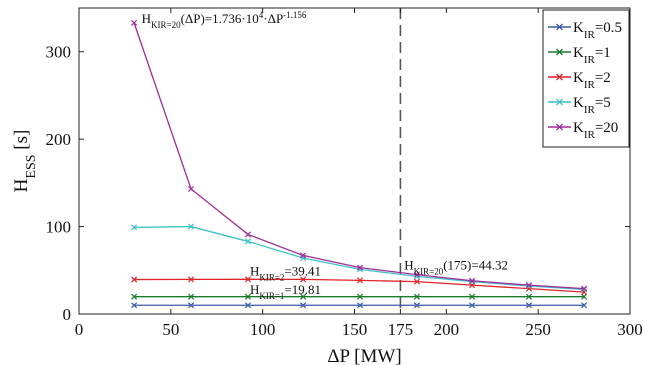 This screenshot has height=365, width=663. Describe the element at coordinates (263, 329) in the screenshot. I see `x-tick-label-2: 100` at that location.